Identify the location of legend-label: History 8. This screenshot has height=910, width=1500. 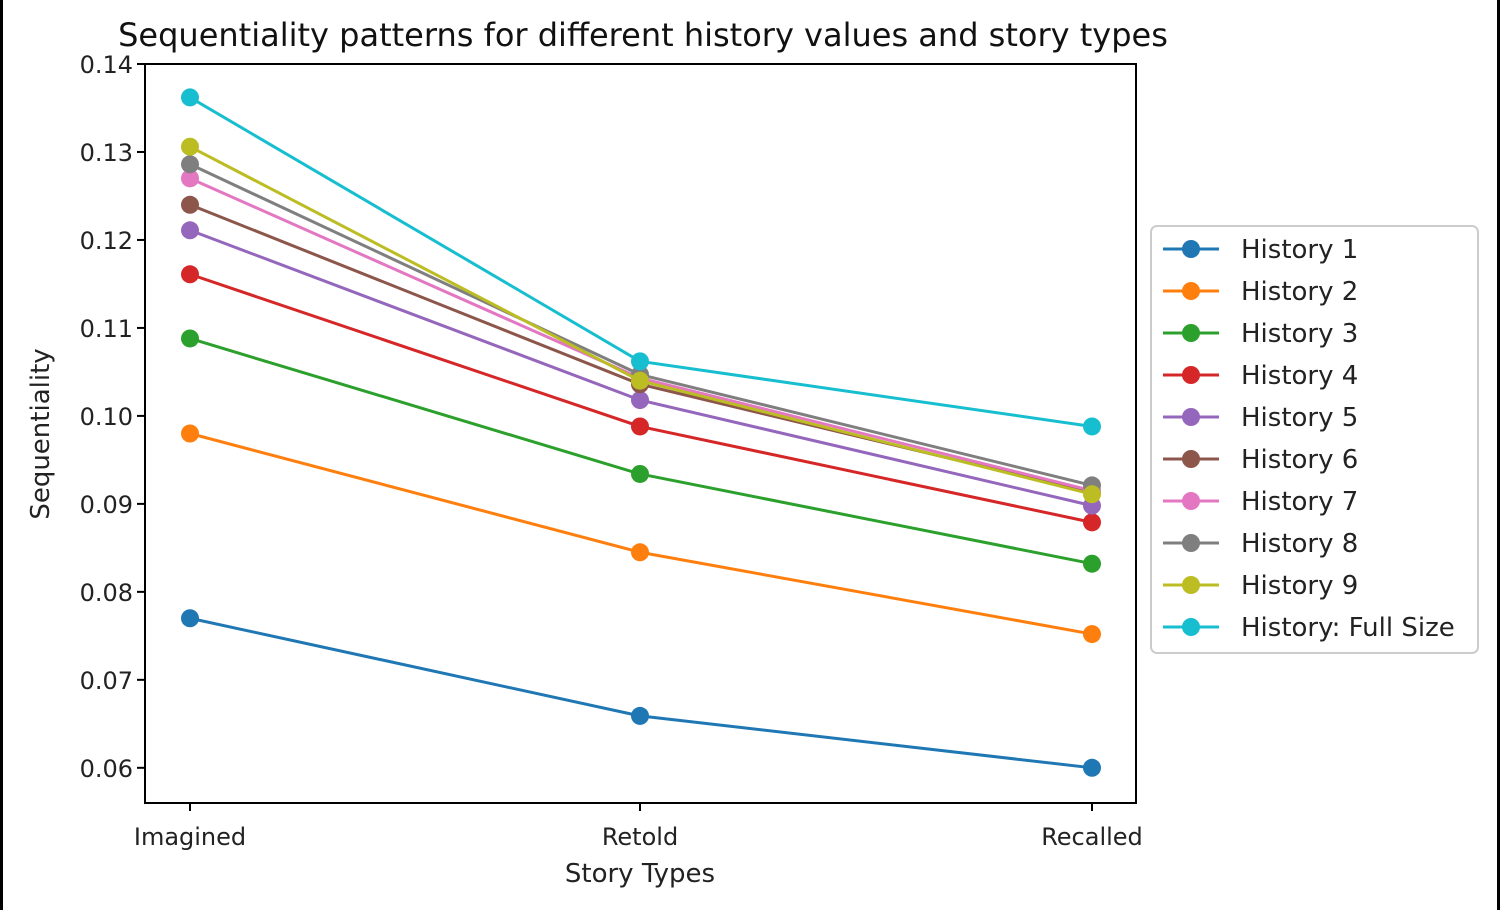
(1299, 544).